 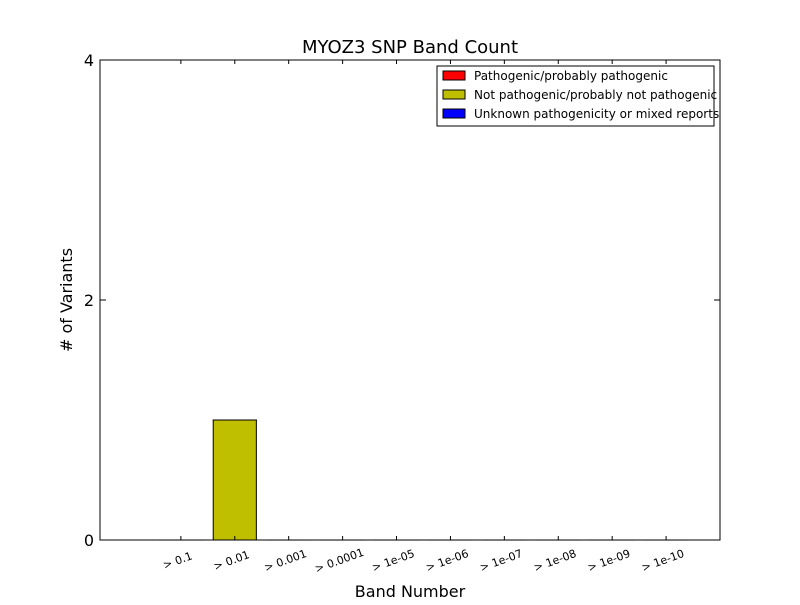 I want to click on x-tick-label: > 1e-06, so click(x=447, y=560).